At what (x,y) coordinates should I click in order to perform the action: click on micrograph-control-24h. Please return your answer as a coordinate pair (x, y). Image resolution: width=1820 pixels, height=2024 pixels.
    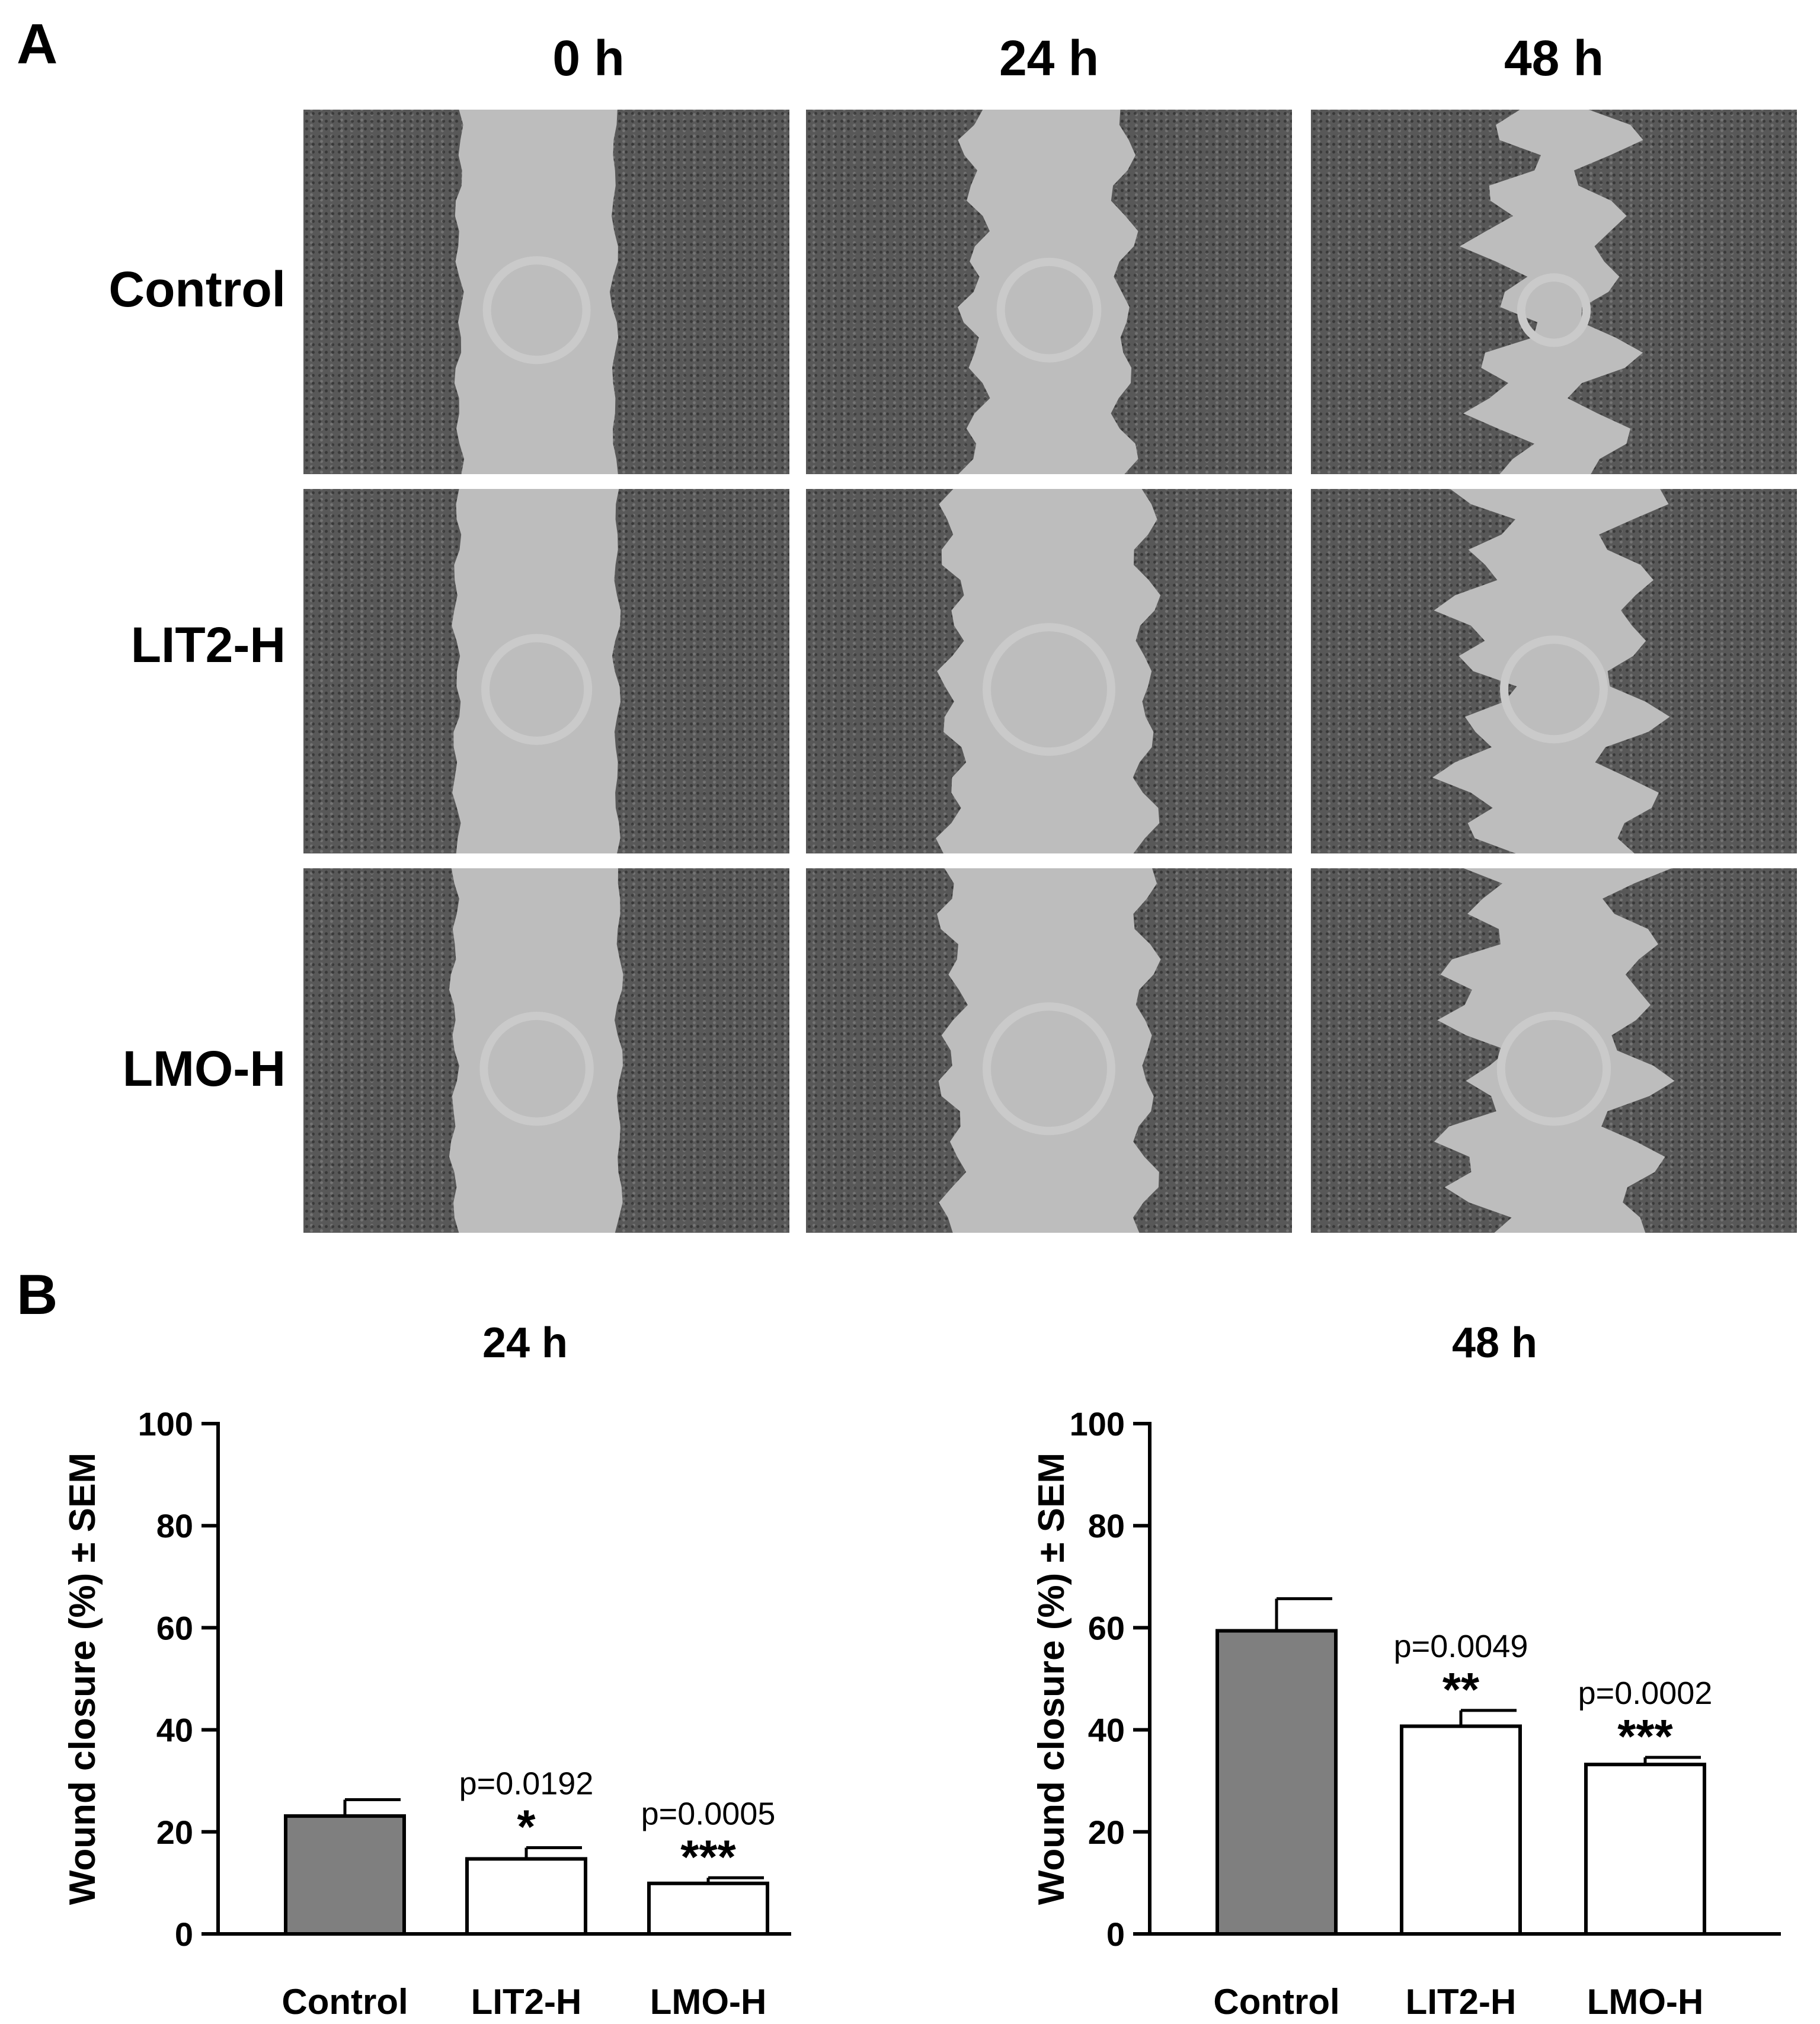
    Looking at the image, I should click on (1049, 292).